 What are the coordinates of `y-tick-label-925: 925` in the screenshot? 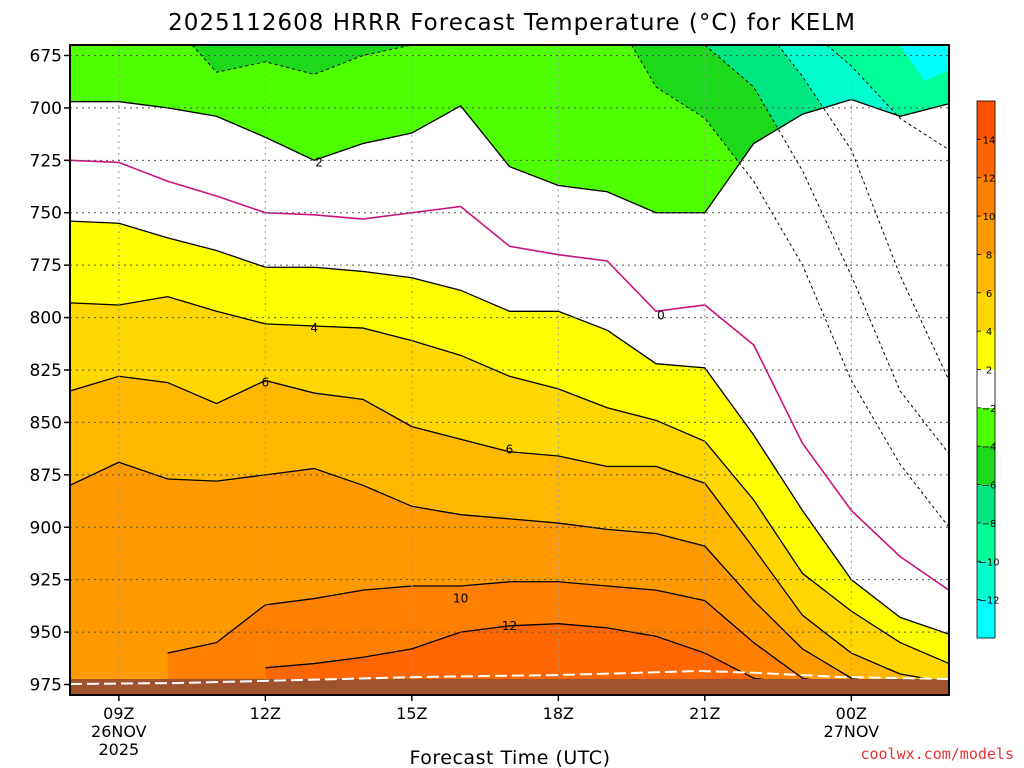 It's located at (46, 581).